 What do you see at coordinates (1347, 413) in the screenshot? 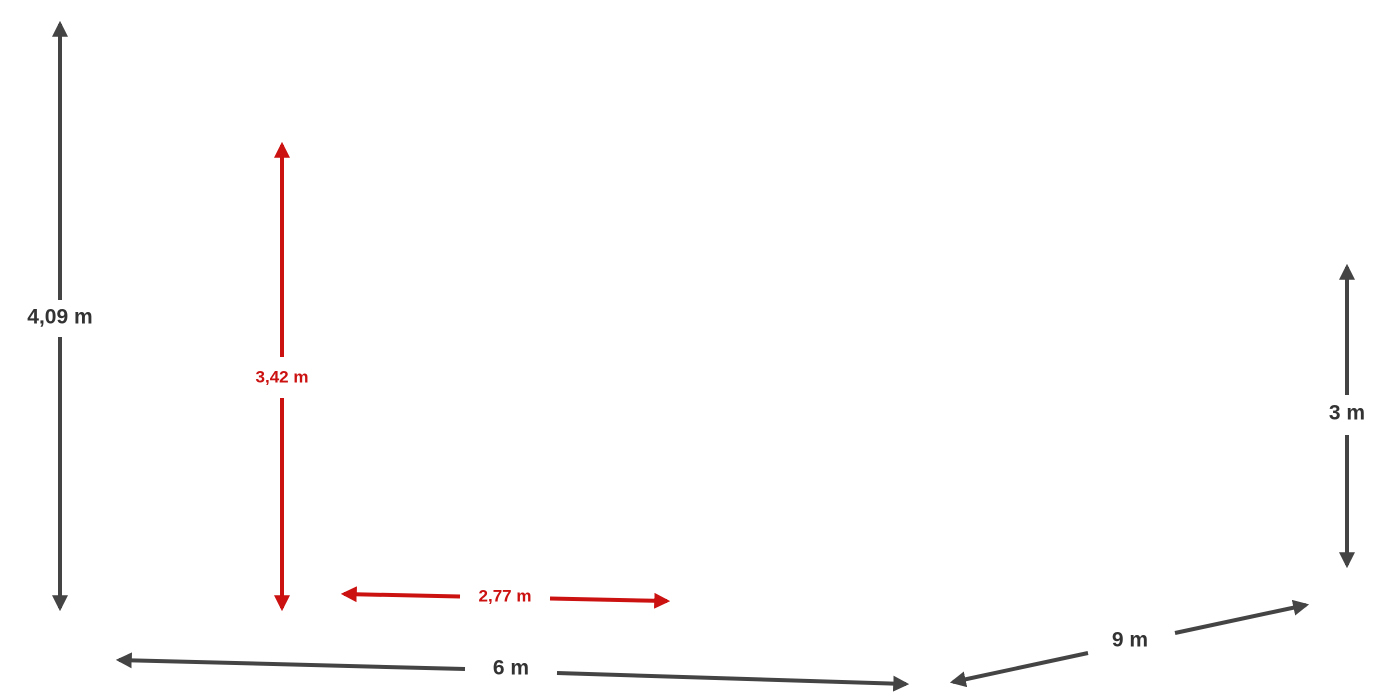
I see `dimension-label: 3 m` at bounding box center [1347, 413].